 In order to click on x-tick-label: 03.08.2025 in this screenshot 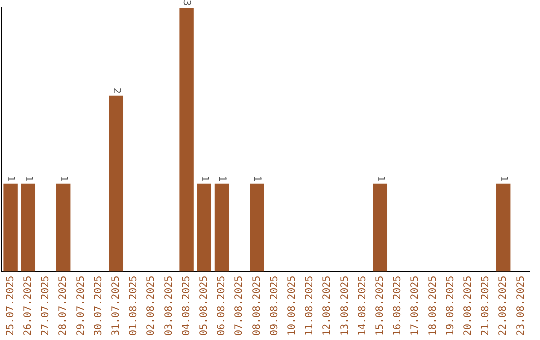, I will do `click(169, 306)`.